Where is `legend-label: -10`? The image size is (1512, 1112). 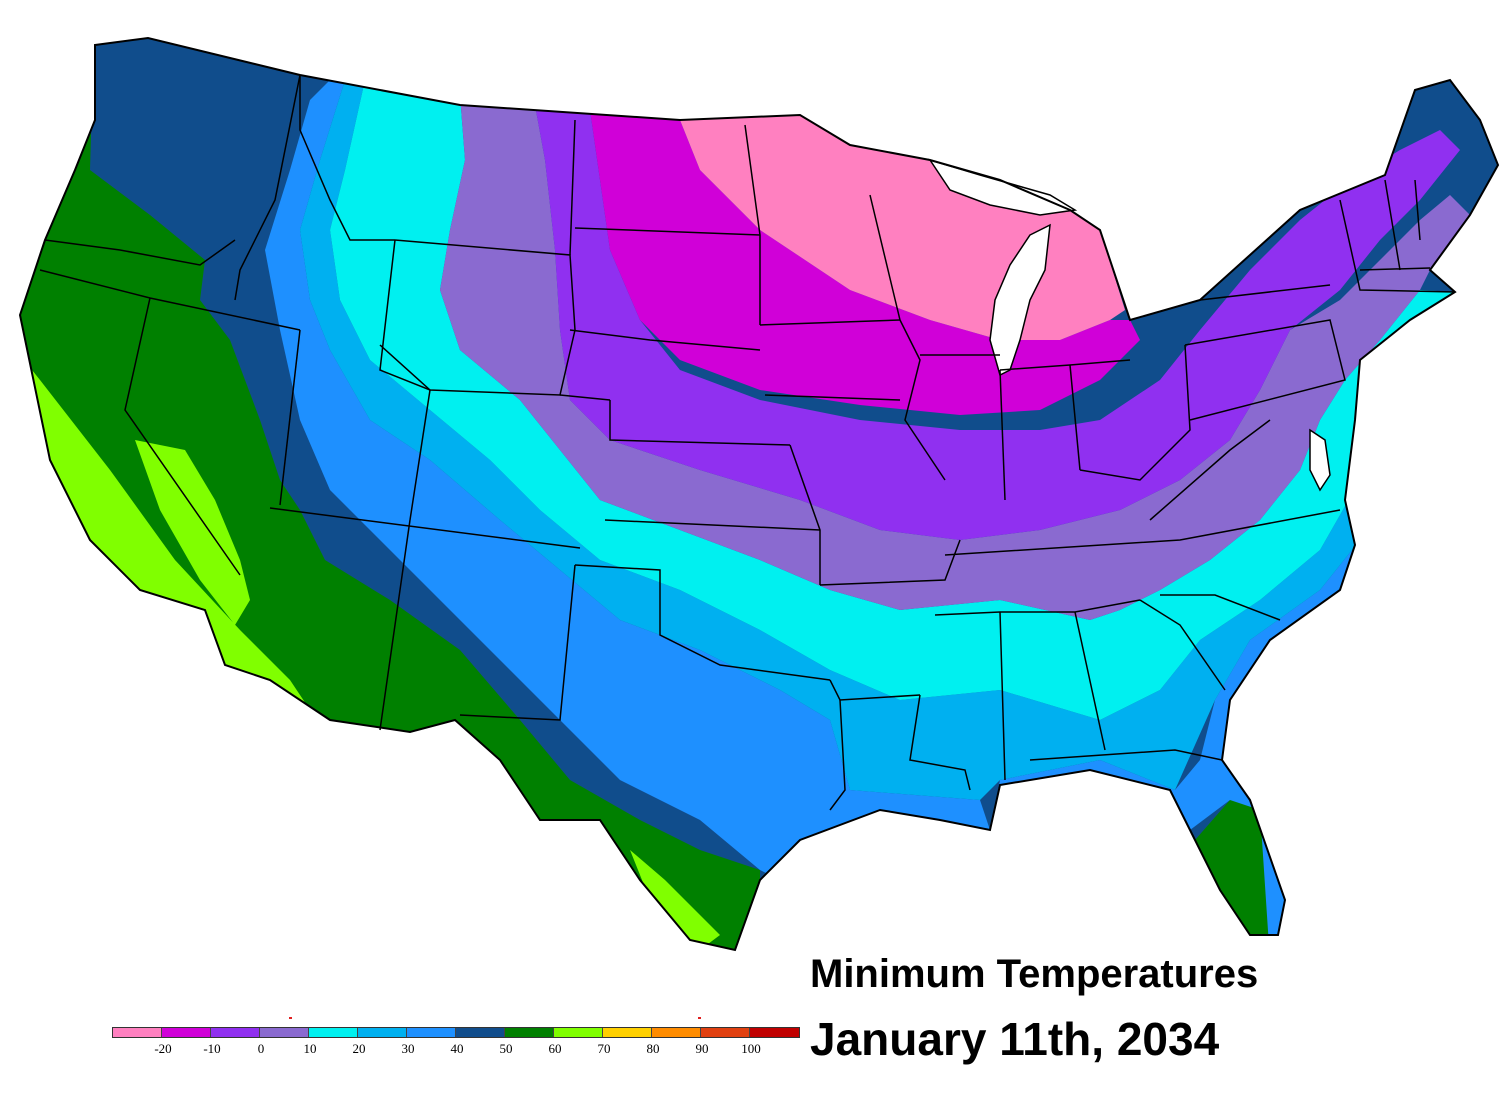
legend-label: -10 is located at coordinates (212, 1048).